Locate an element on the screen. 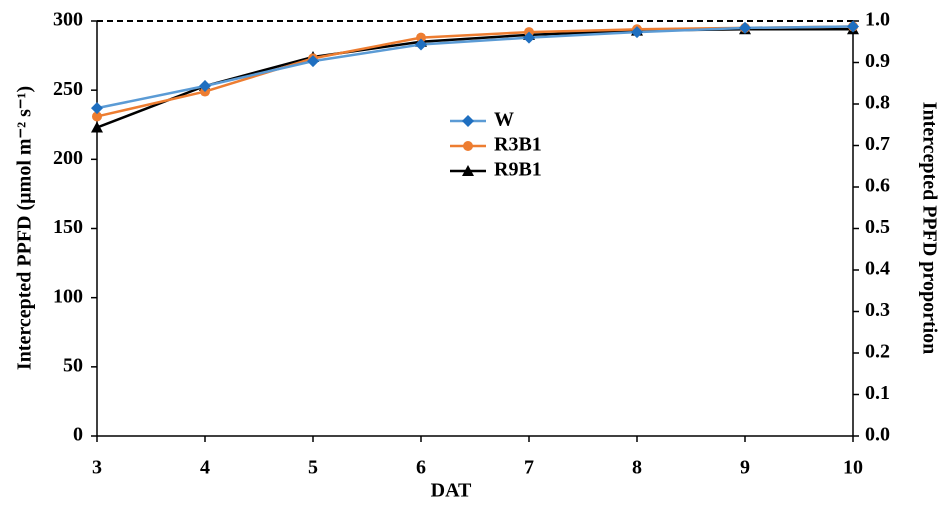 This screenshot has height=505, width=947. x-axis-title: DAT is located at coordinates (451, 491).